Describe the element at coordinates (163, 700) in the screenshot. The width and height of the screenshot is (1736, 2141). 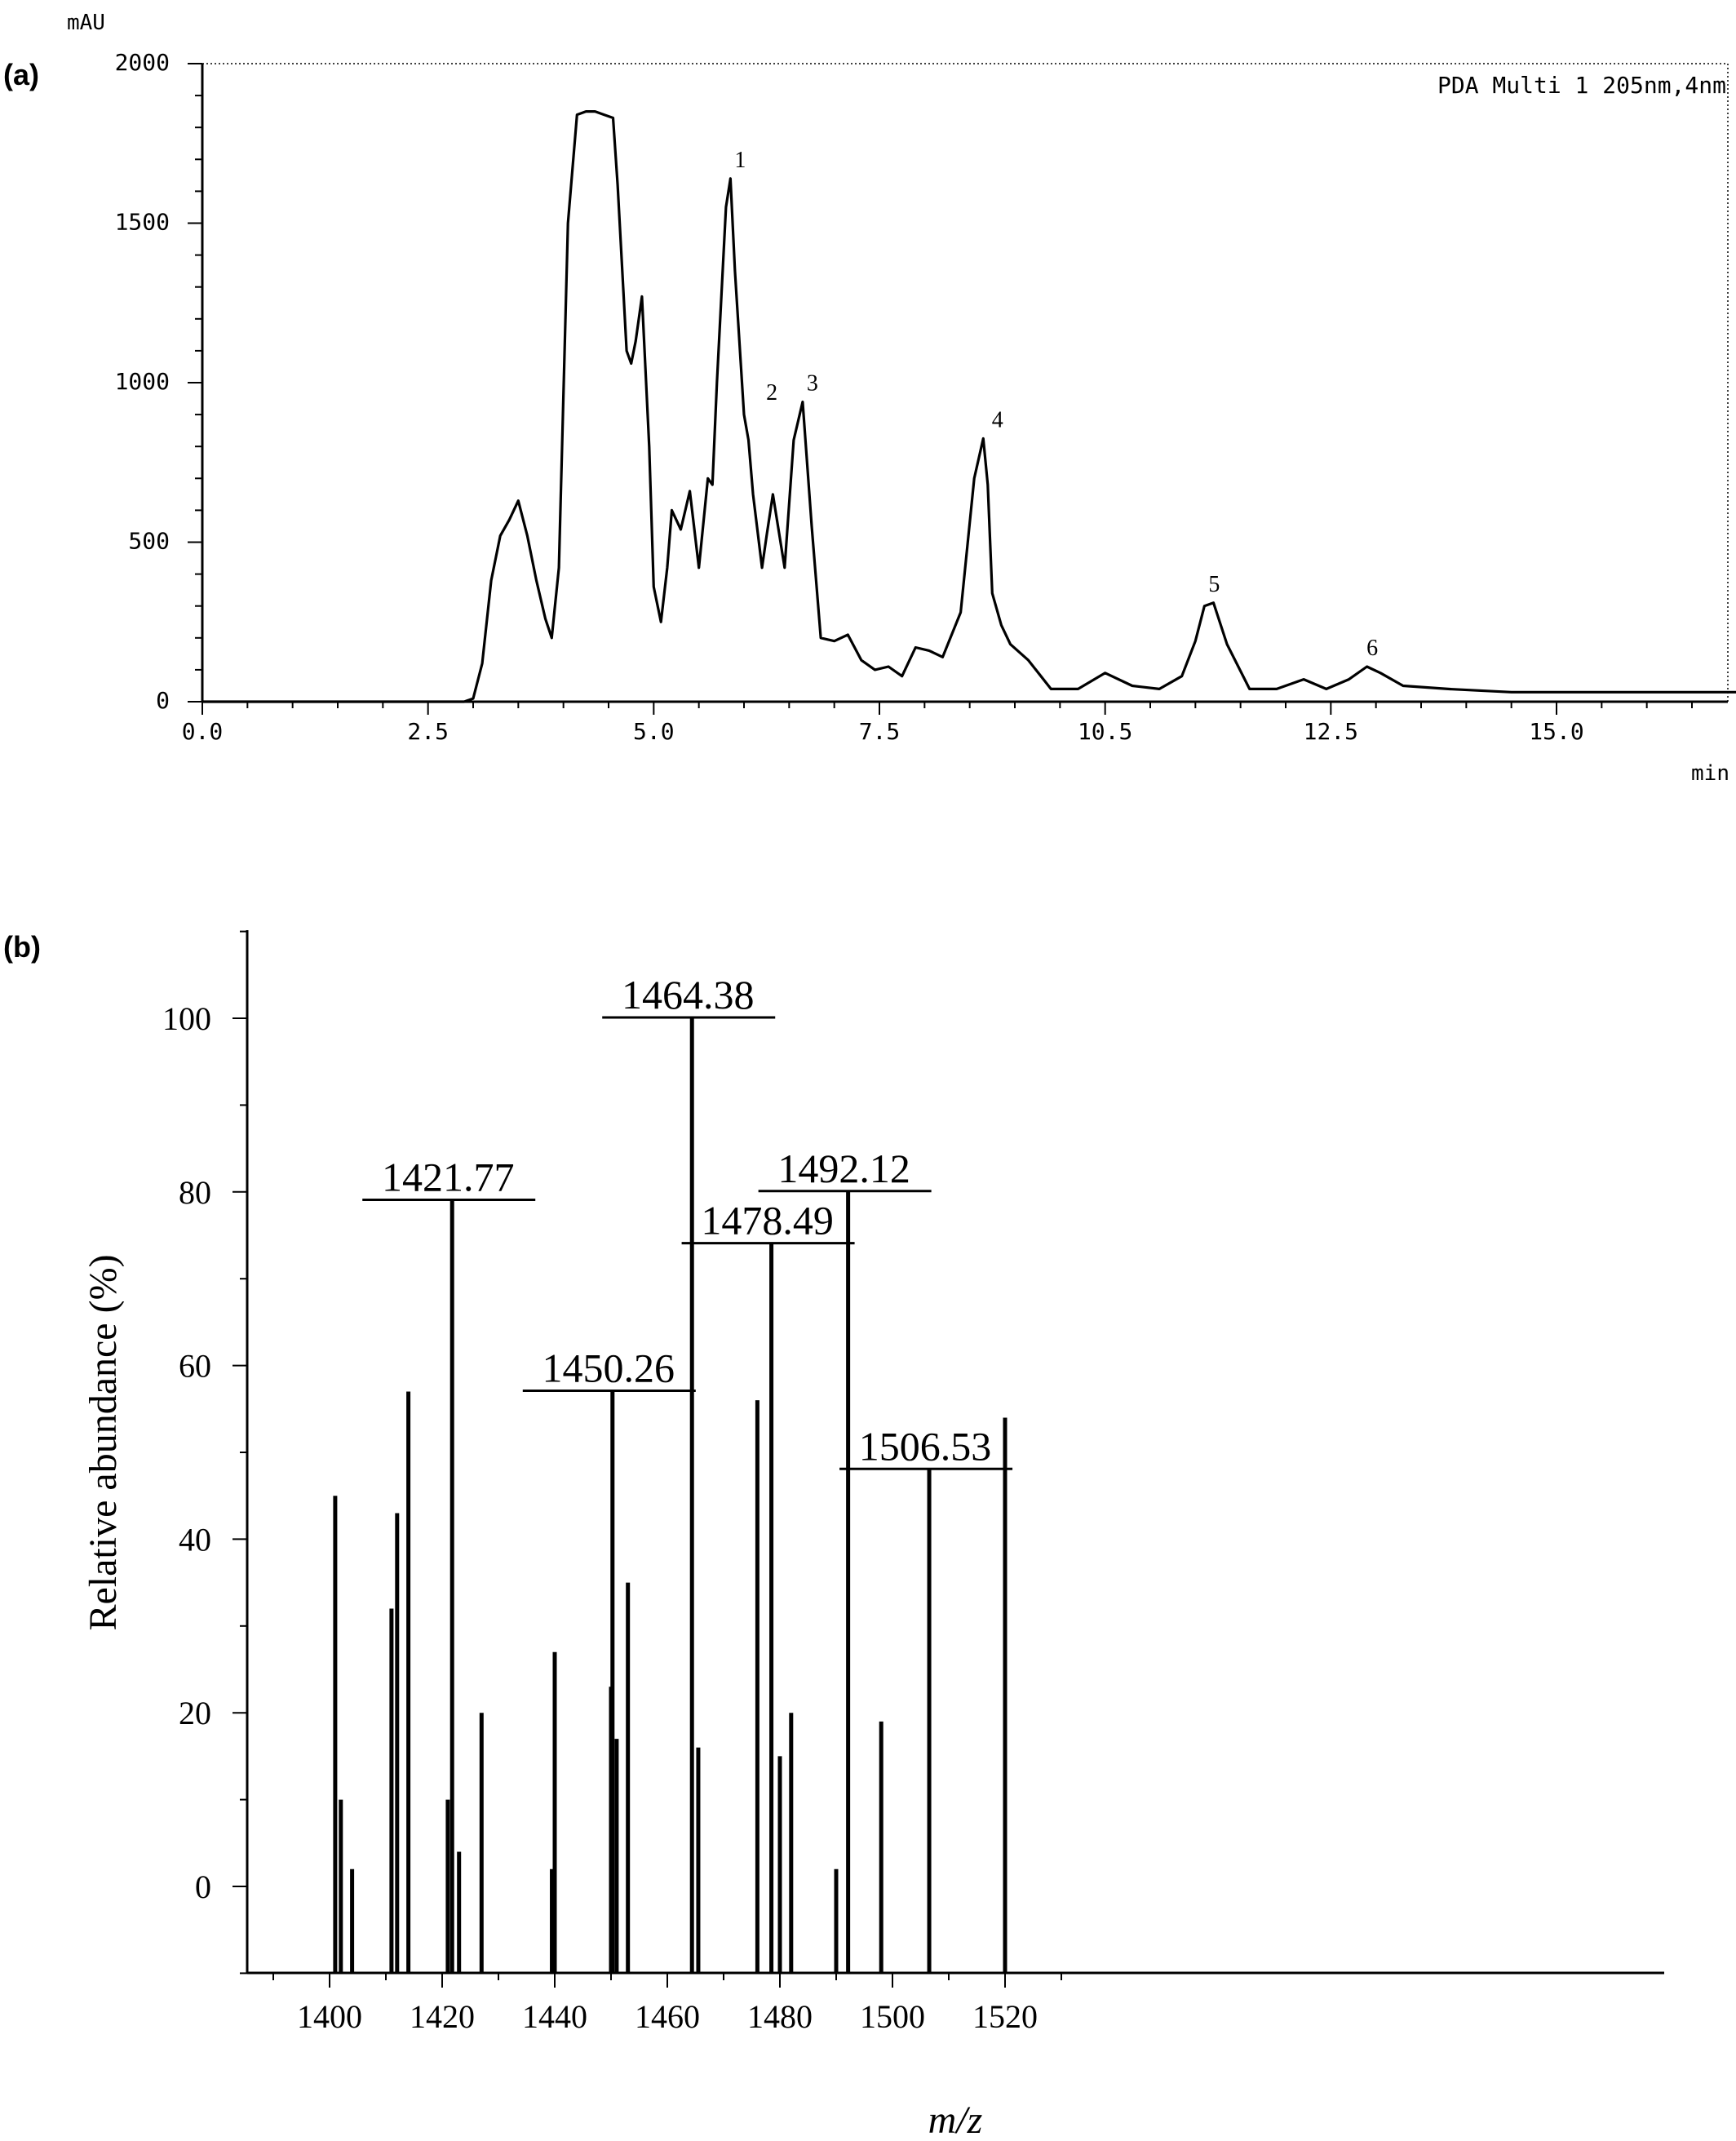
I see `y-tick-label-a: 0` at that location.